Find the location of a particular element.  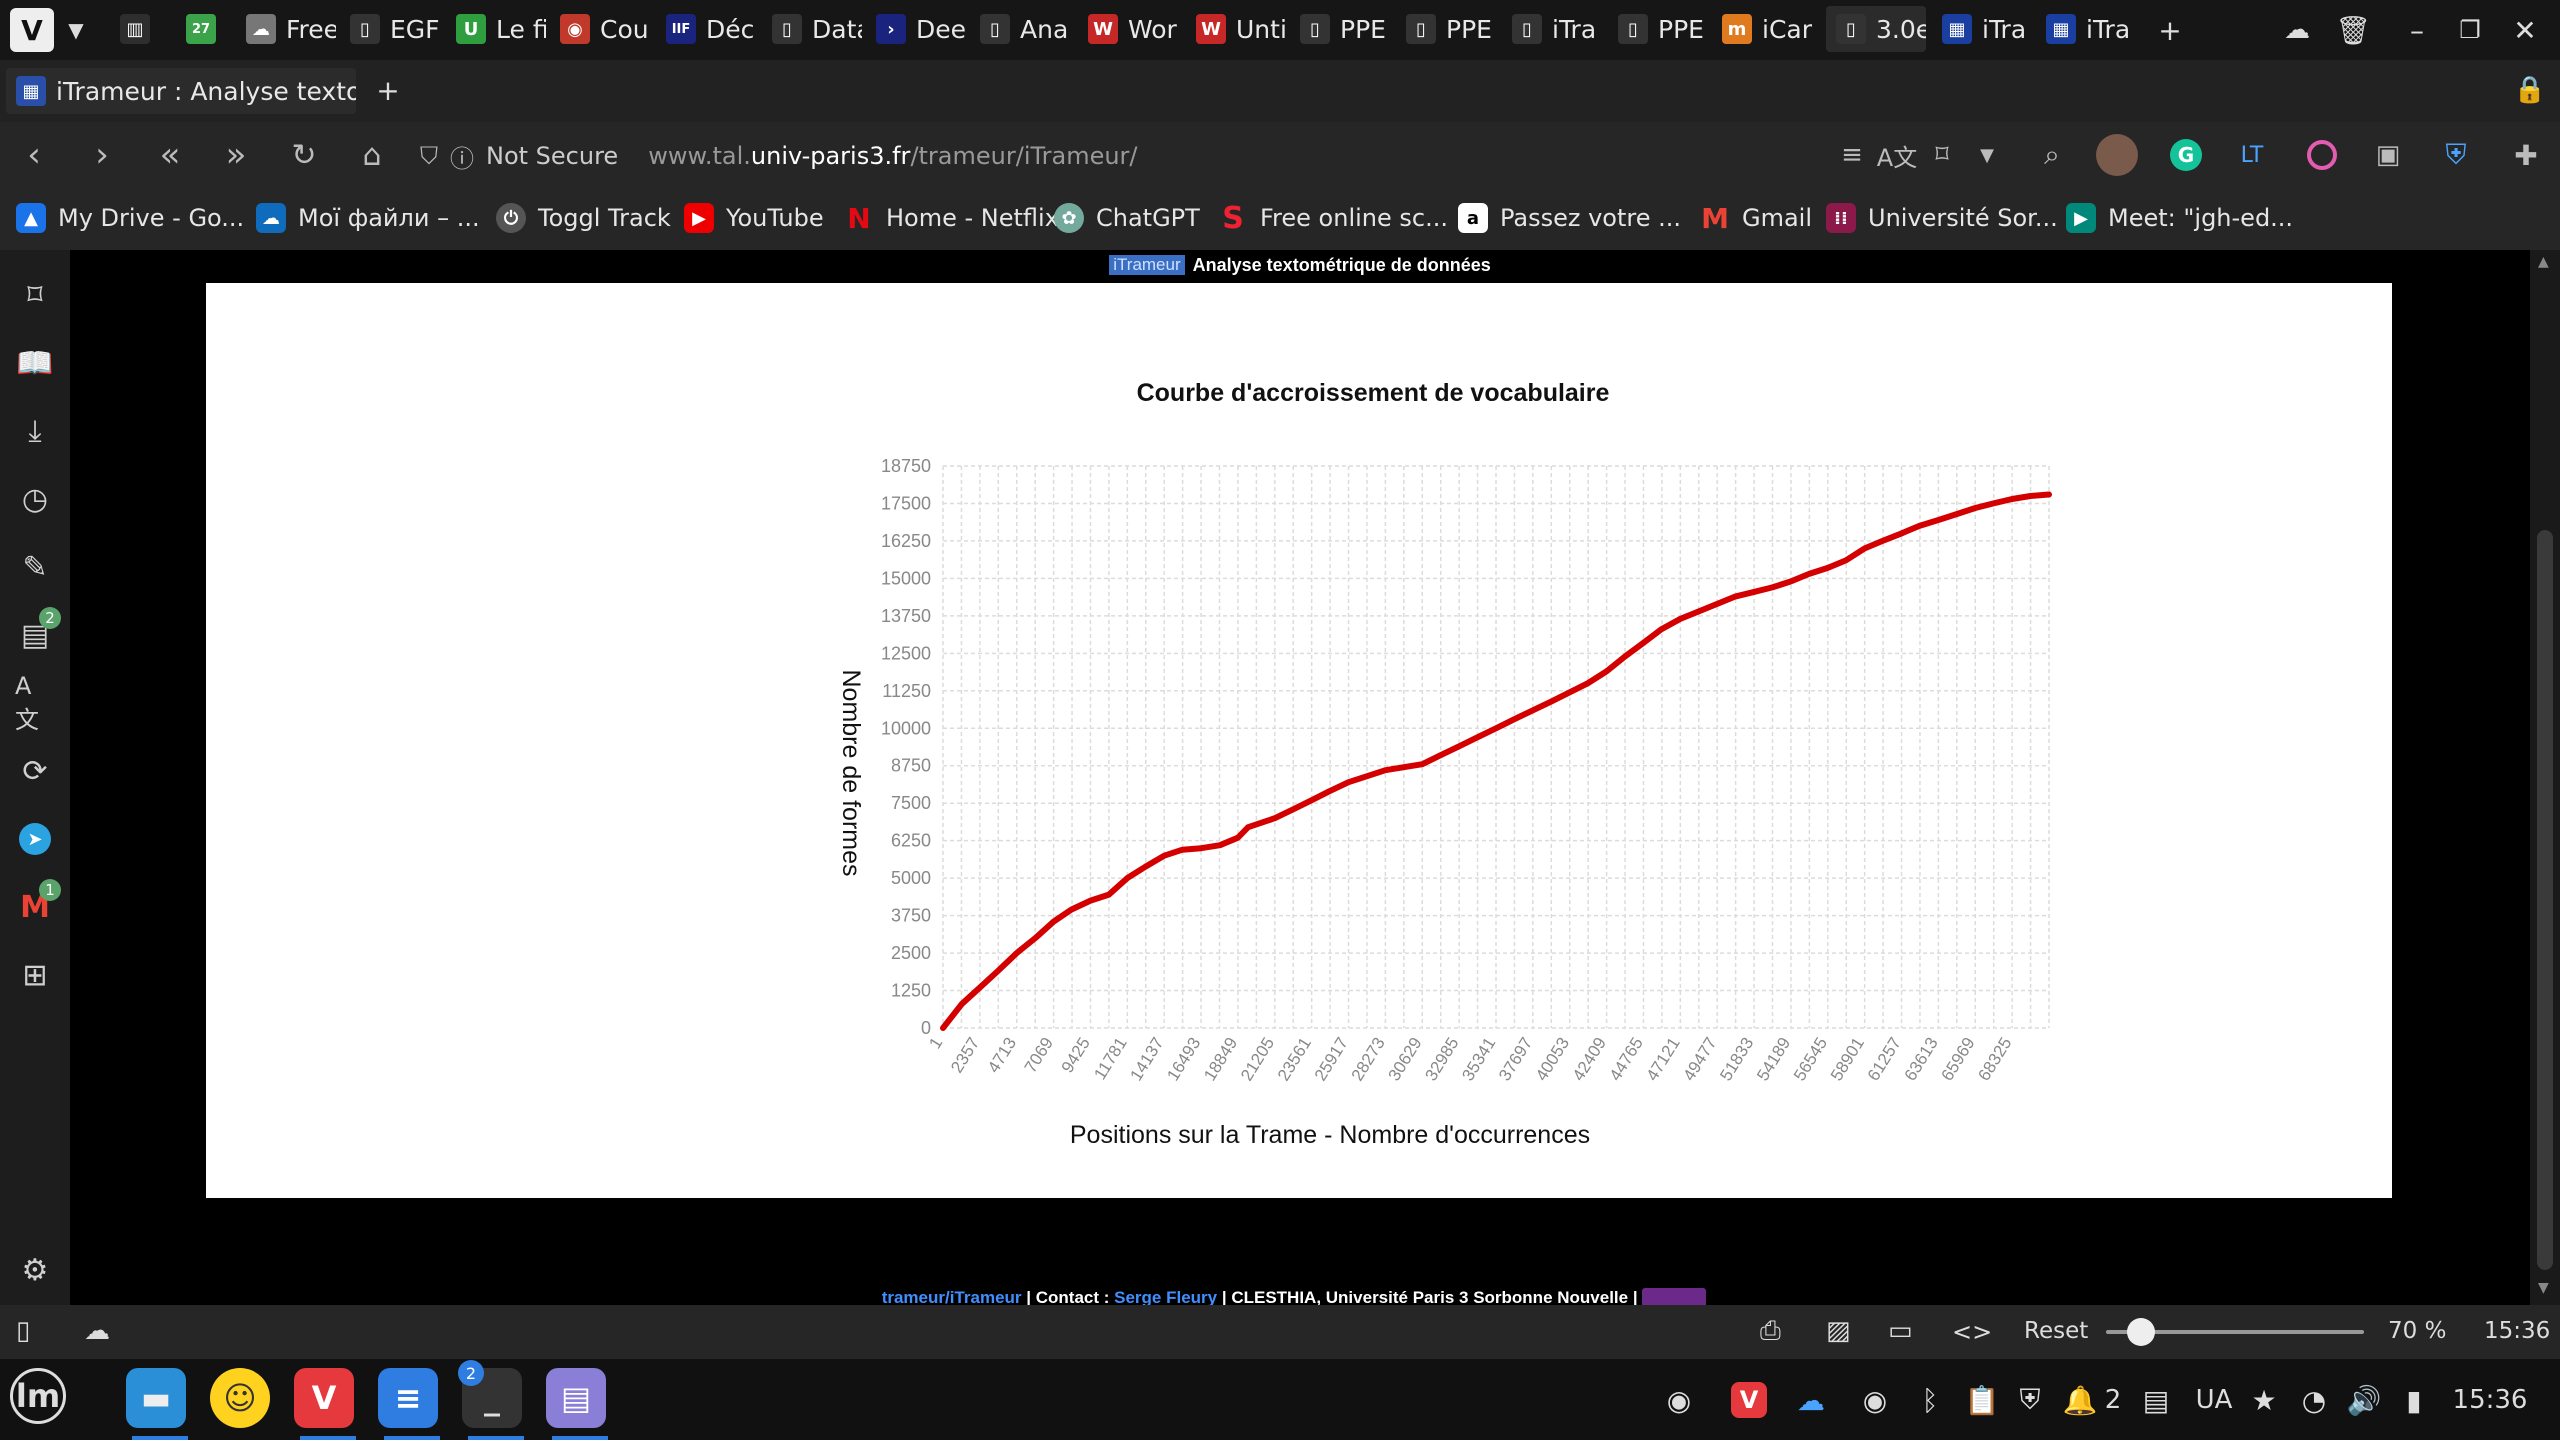

image-toggle-icon: ▨ is located at coordinates (1838, 1331).